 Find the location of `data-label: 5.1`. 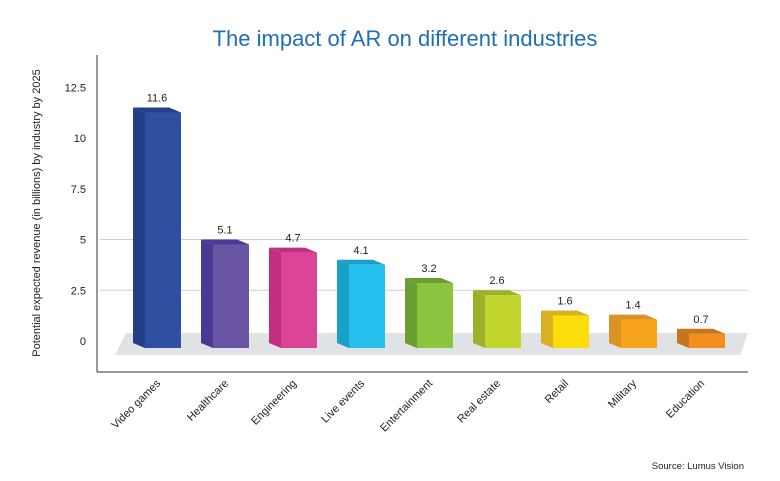

data-label: 5.1 is located at coordinates (224, 230).